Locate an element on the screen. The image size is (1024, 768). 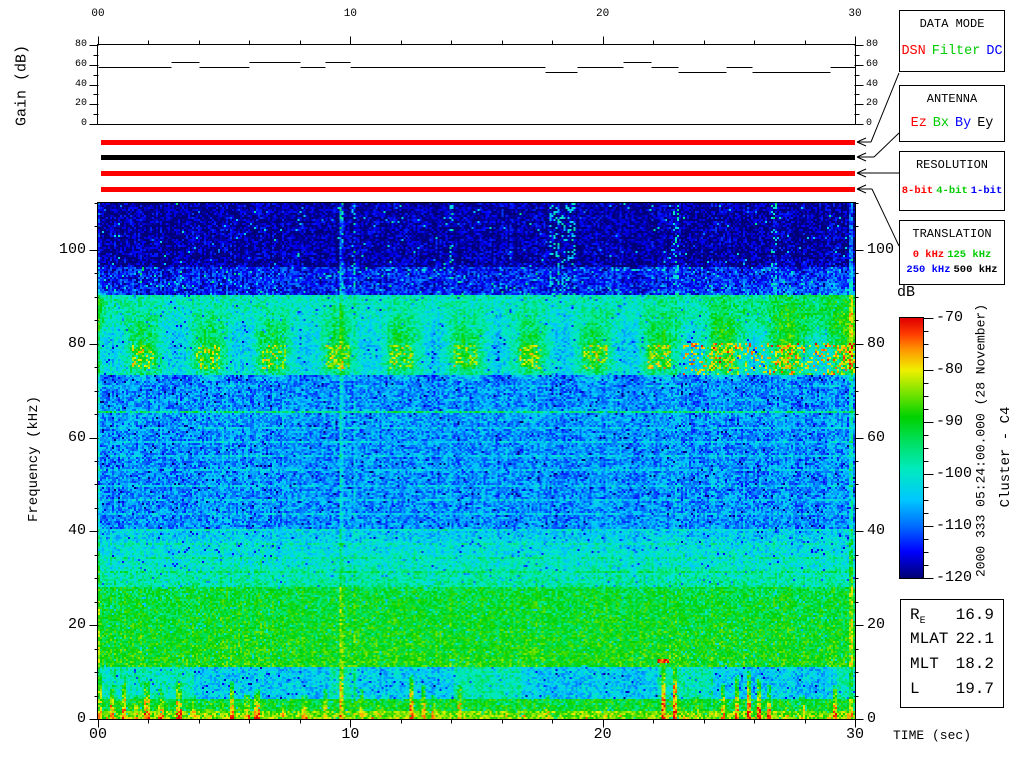
gain-axis-label: Gain (dB) is located at coordinates (22, 86).